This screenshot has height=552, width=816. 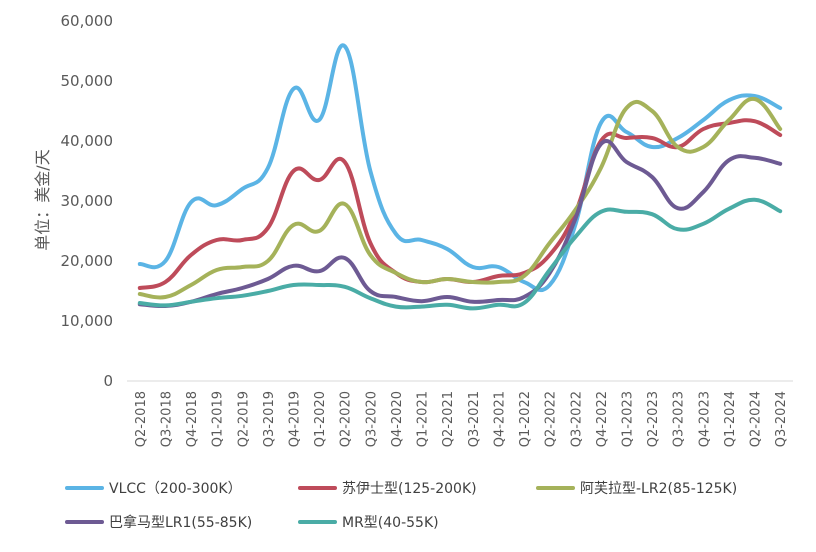 What do you see at coordinates (87, 261) in the screenshot?
I see `y-tick-label: 20,000` at bounding box center [87, 261].